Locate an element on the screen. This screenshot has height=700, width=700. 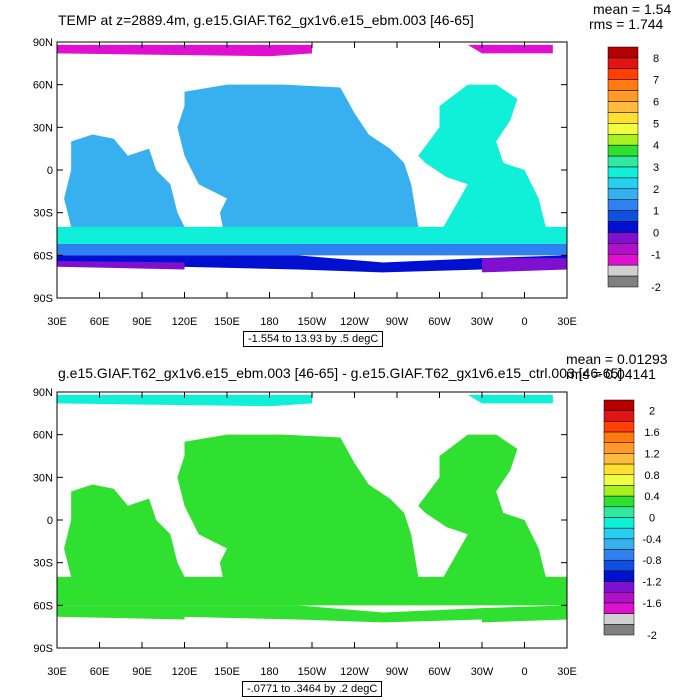
panel1-colorbar-label: 7 is located at coordinates (656, 81).